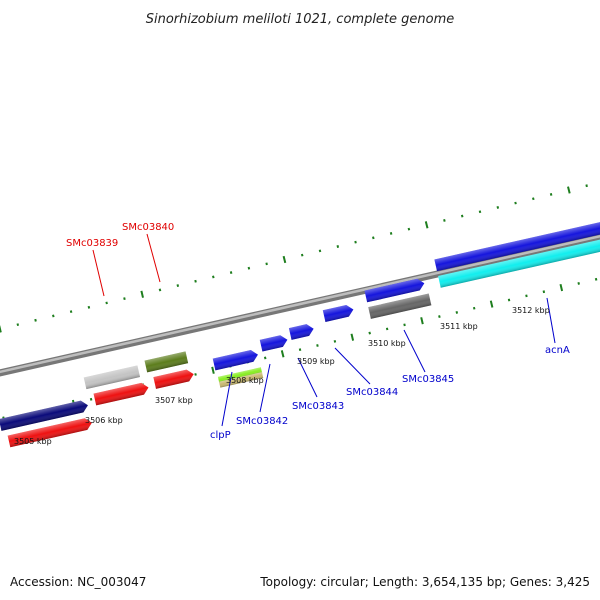  What do you see at coordinates (531, 310) in the screenshot?
I see `scale-label-3512: 3512 kbp` at bounding box center [531, 310].